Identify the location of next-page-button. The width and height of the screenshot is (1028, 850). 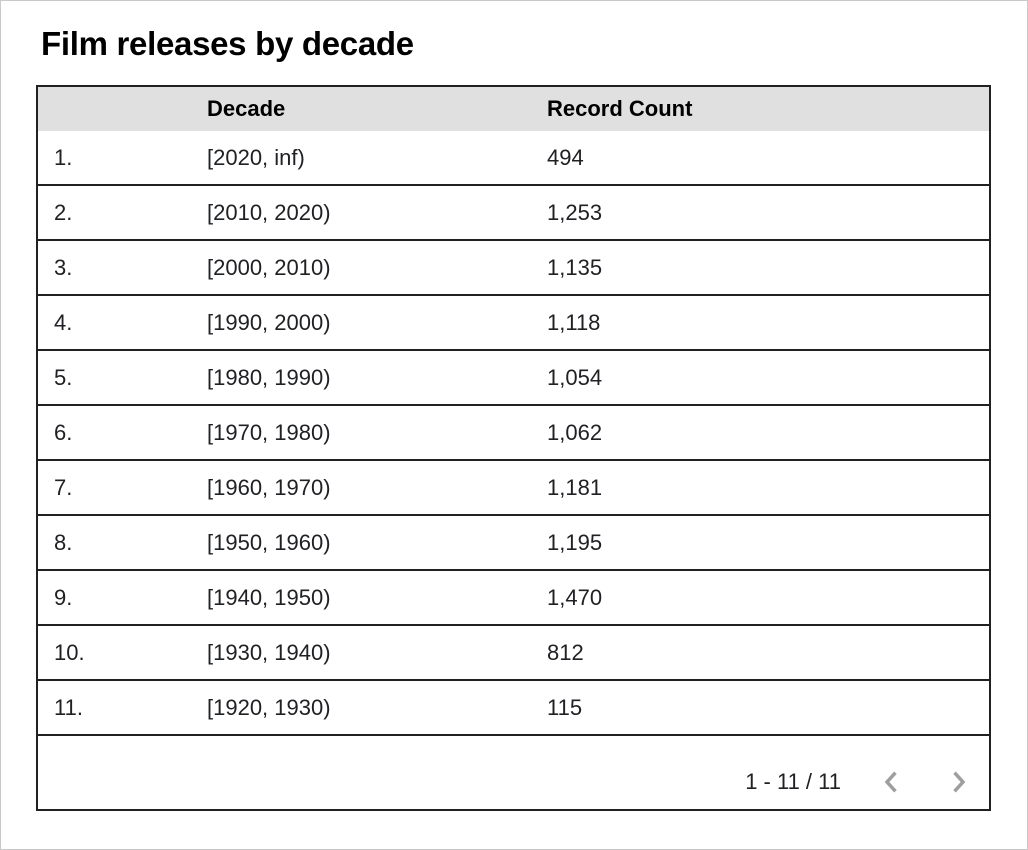
(959, 782).